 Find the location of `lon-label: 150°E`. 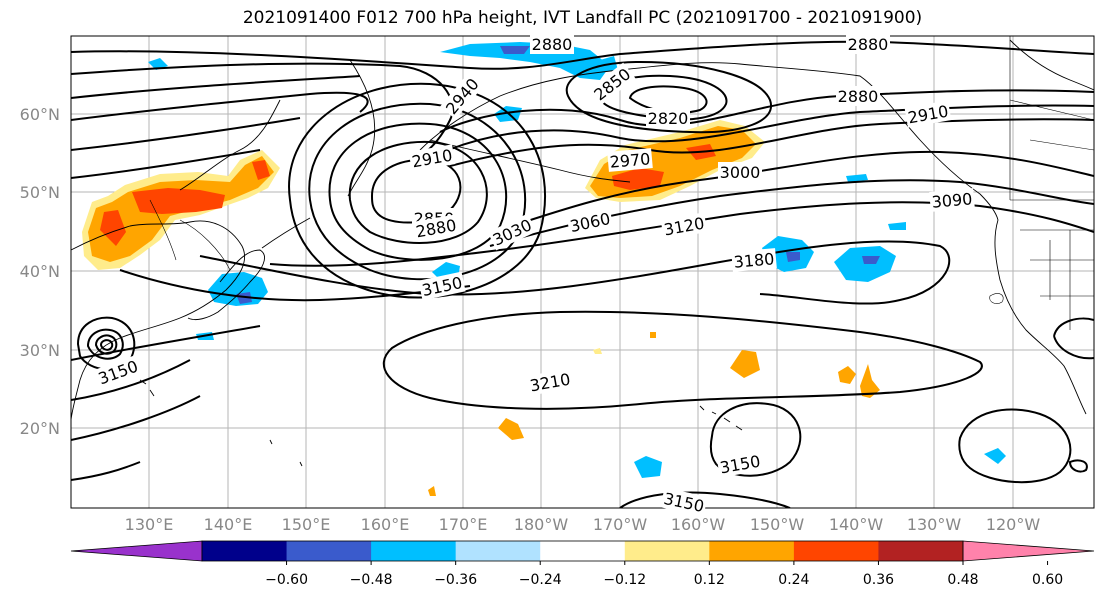

lon-label: 150°E is located at coordinates (306, 524).